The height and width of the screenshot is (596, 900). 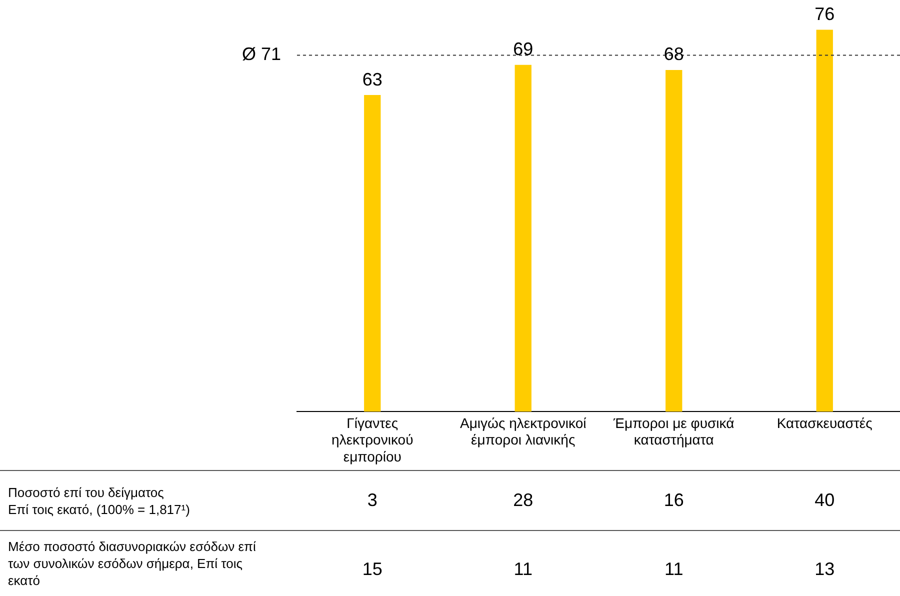 What do you see at coordinates (372, 500) in the screenshot?
I see `text: 3` at bounding box center [372, 500].